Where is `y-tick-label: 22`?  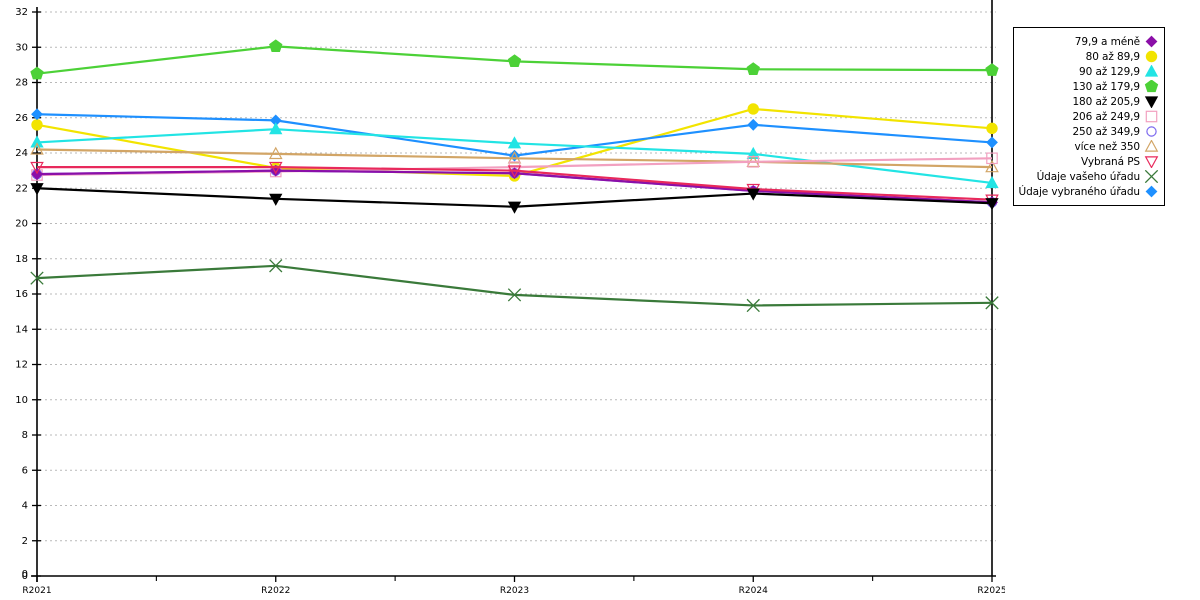 y-tick-label: 22 is located at coordinates (21, 188).